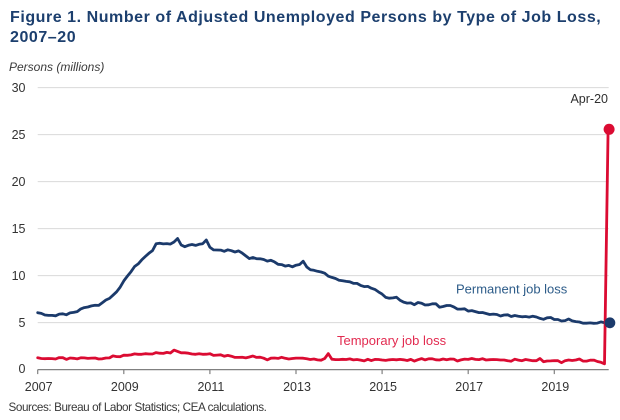 The height and width of the screenshot is (420, 620). What do you see at coordinates (22, 323) in the screenshot?
I see `svg-text: 5` at bounding box center [22, 323].